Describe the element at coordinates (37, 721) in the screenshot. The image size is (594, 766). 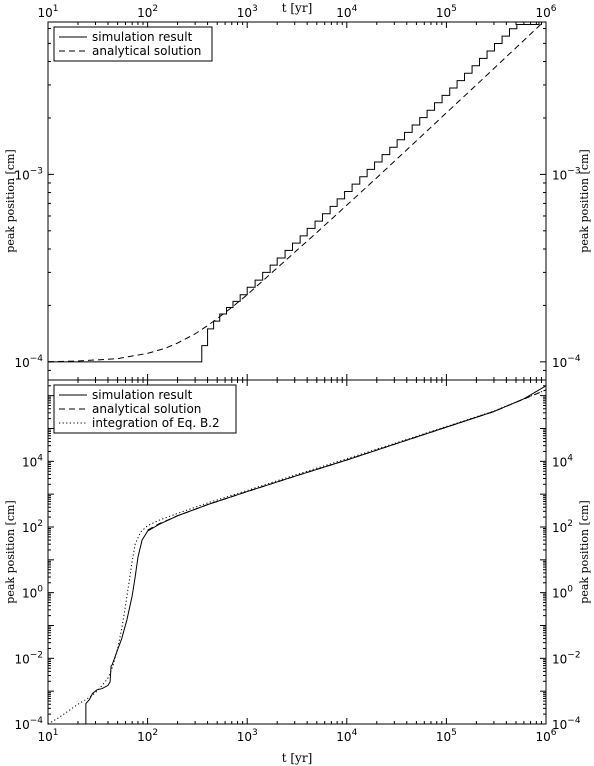
I see `bottom-y-tick-label-left-exp: −4` at that location.